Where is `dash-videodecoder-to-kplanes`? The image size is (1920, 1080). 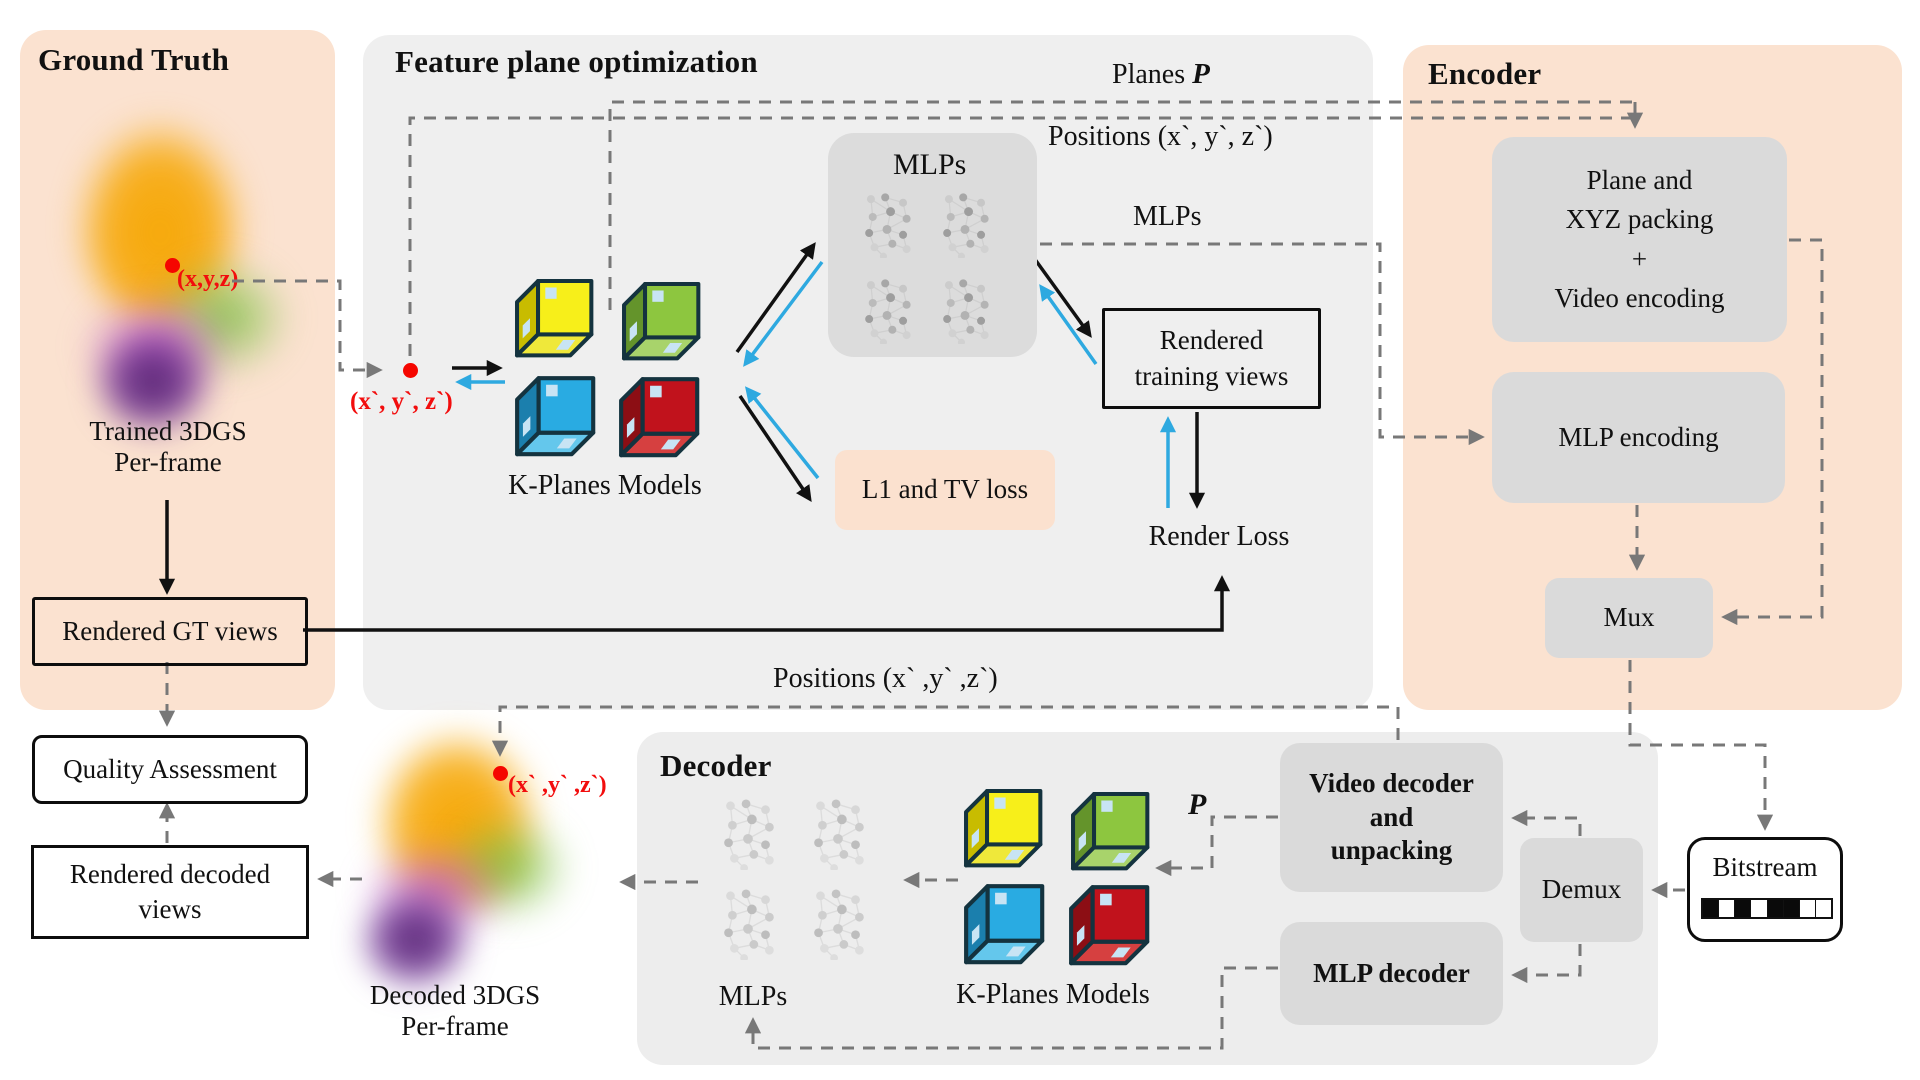 dash-videodecoder-to-kplanes is located at coordinates (1216, 846).